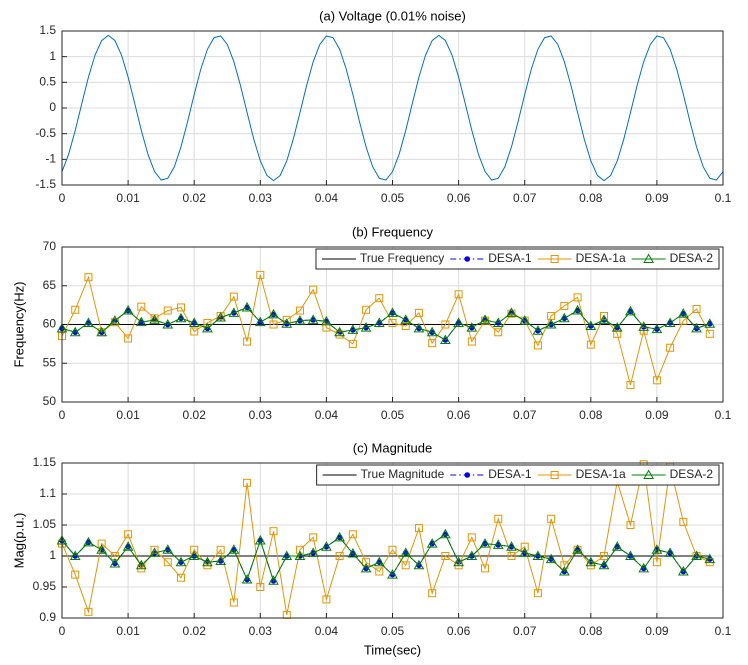 Image resolution: width=748 pixels, height=665 pixels. What do you see at coordinates (510, 258) in the screenshot?
I see `legend-label: DESA-1` at bounding box center [510, 258].